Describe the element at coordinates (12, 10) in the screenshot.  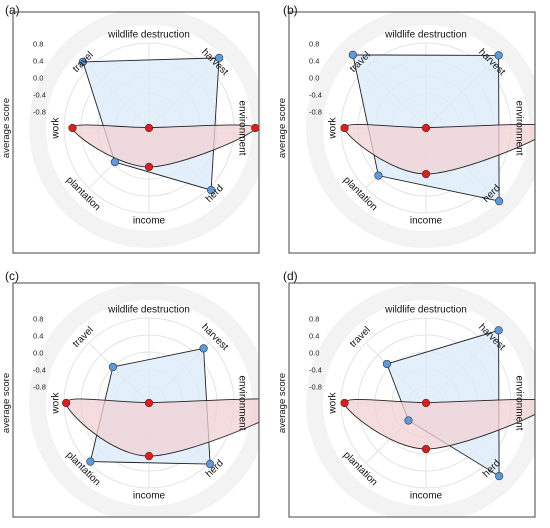
I see `panel-label: (a)` at that location.